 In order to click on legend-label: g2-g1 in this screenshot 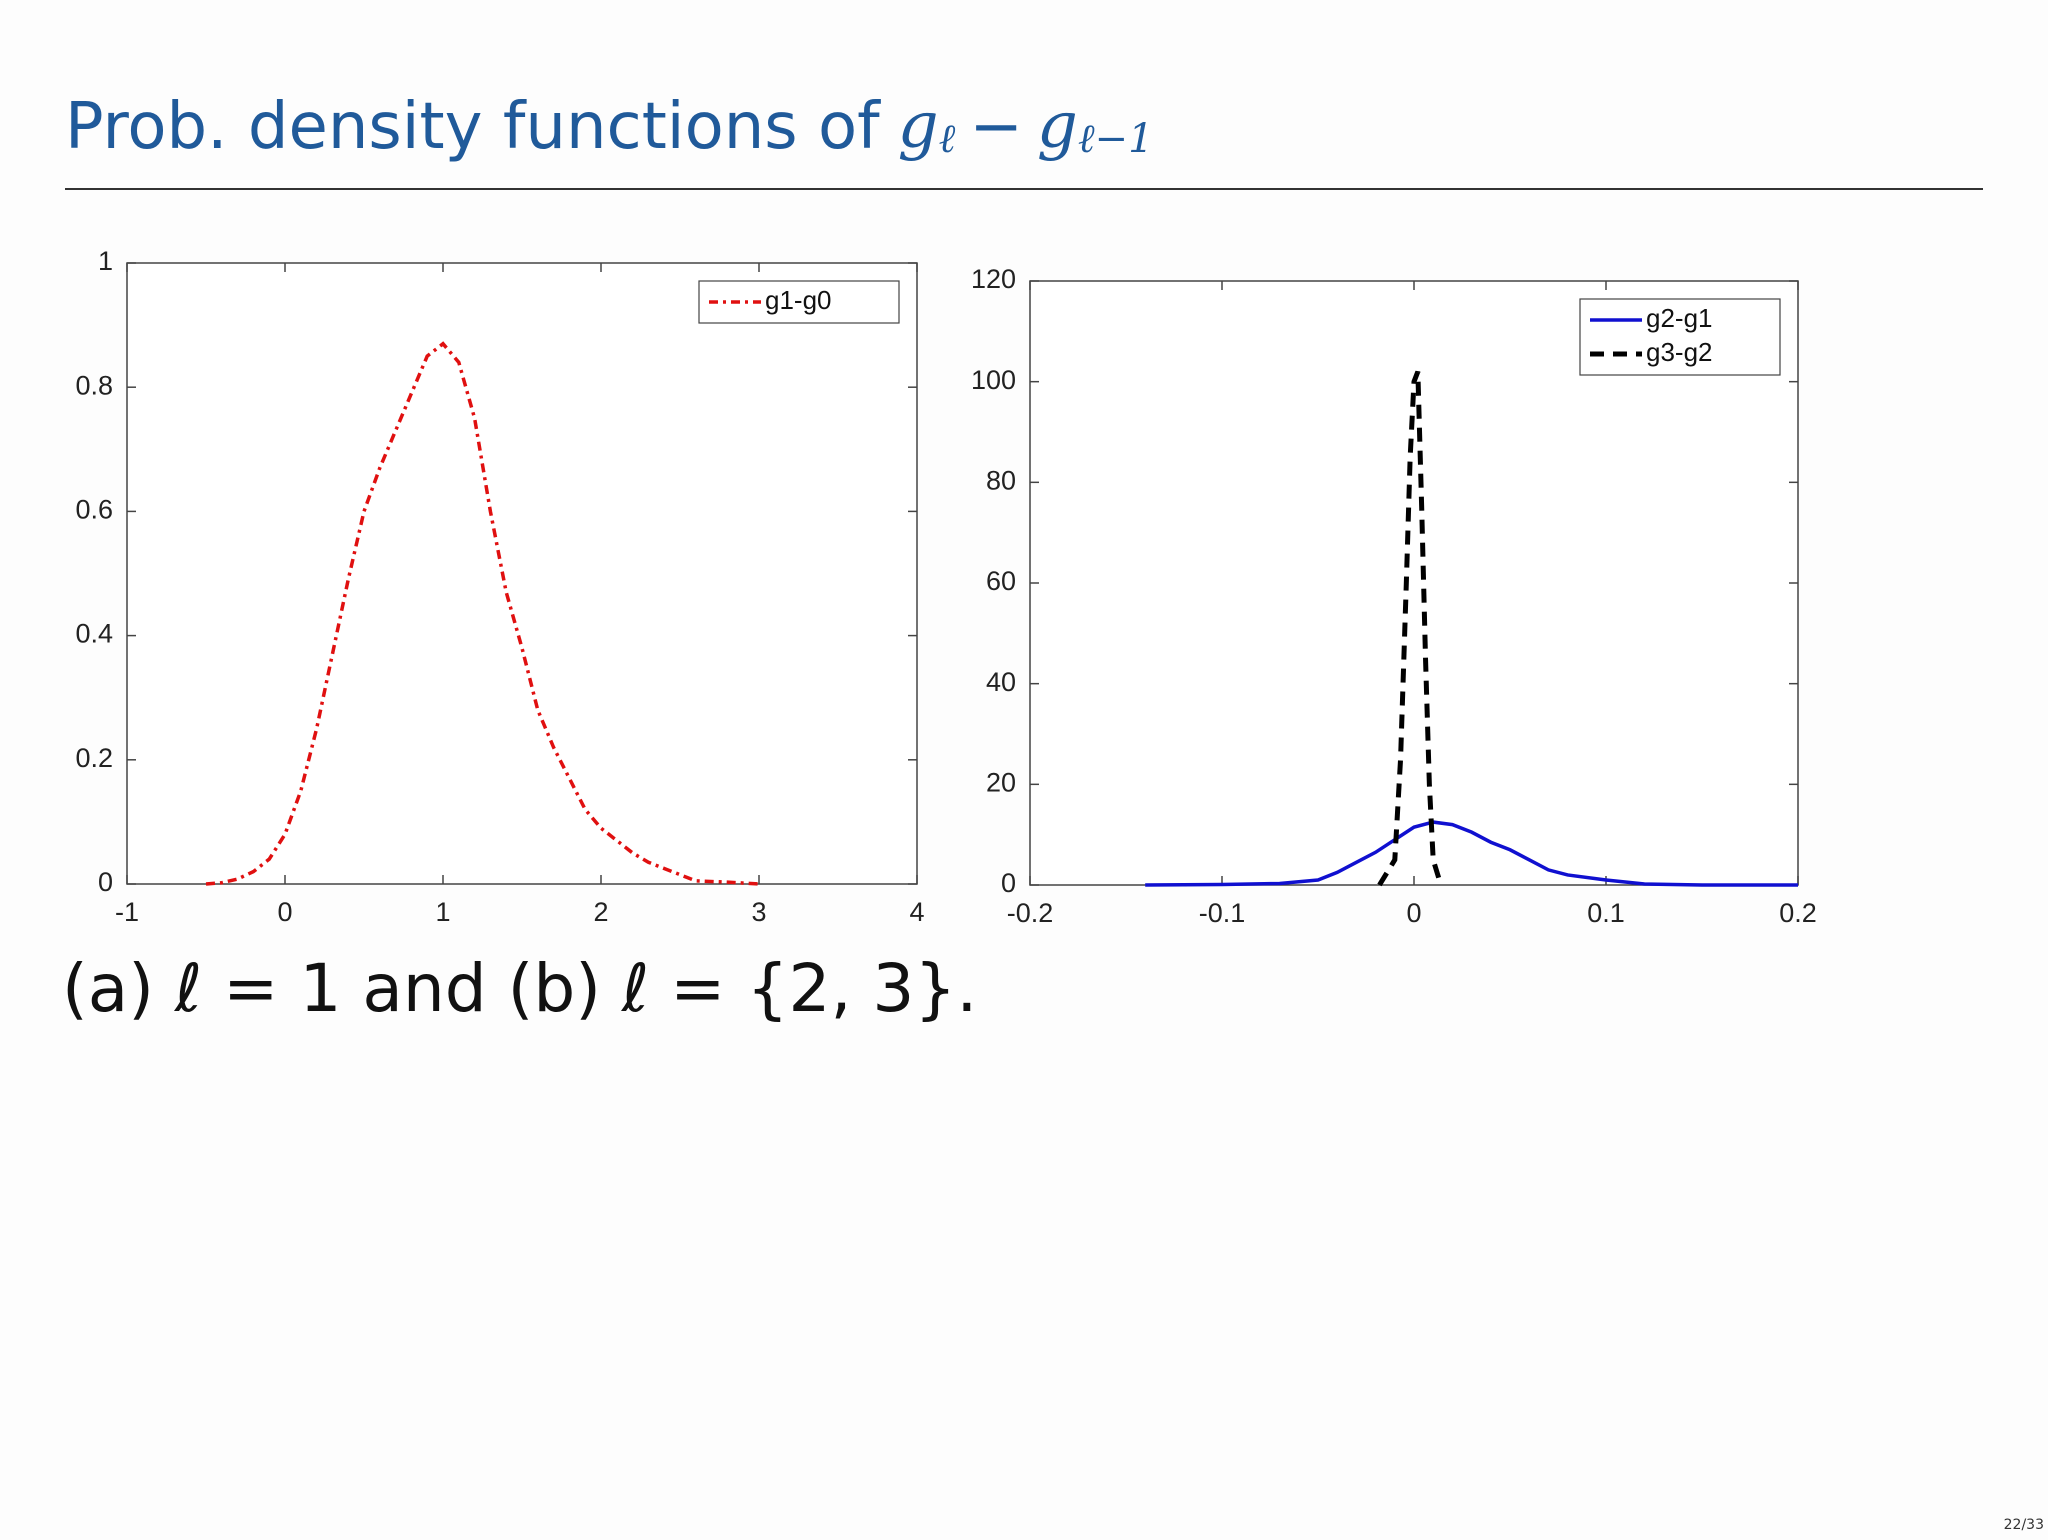, I will do `click(1679, 318)`.